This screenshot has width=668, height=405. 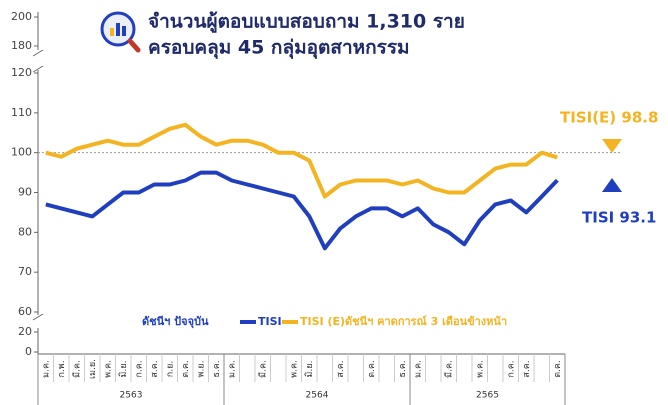 What do you see at coordinates (62, 368) in the screenshot?
I see `x-tick-label: ก.พ.` at bounding box center [62, 368].